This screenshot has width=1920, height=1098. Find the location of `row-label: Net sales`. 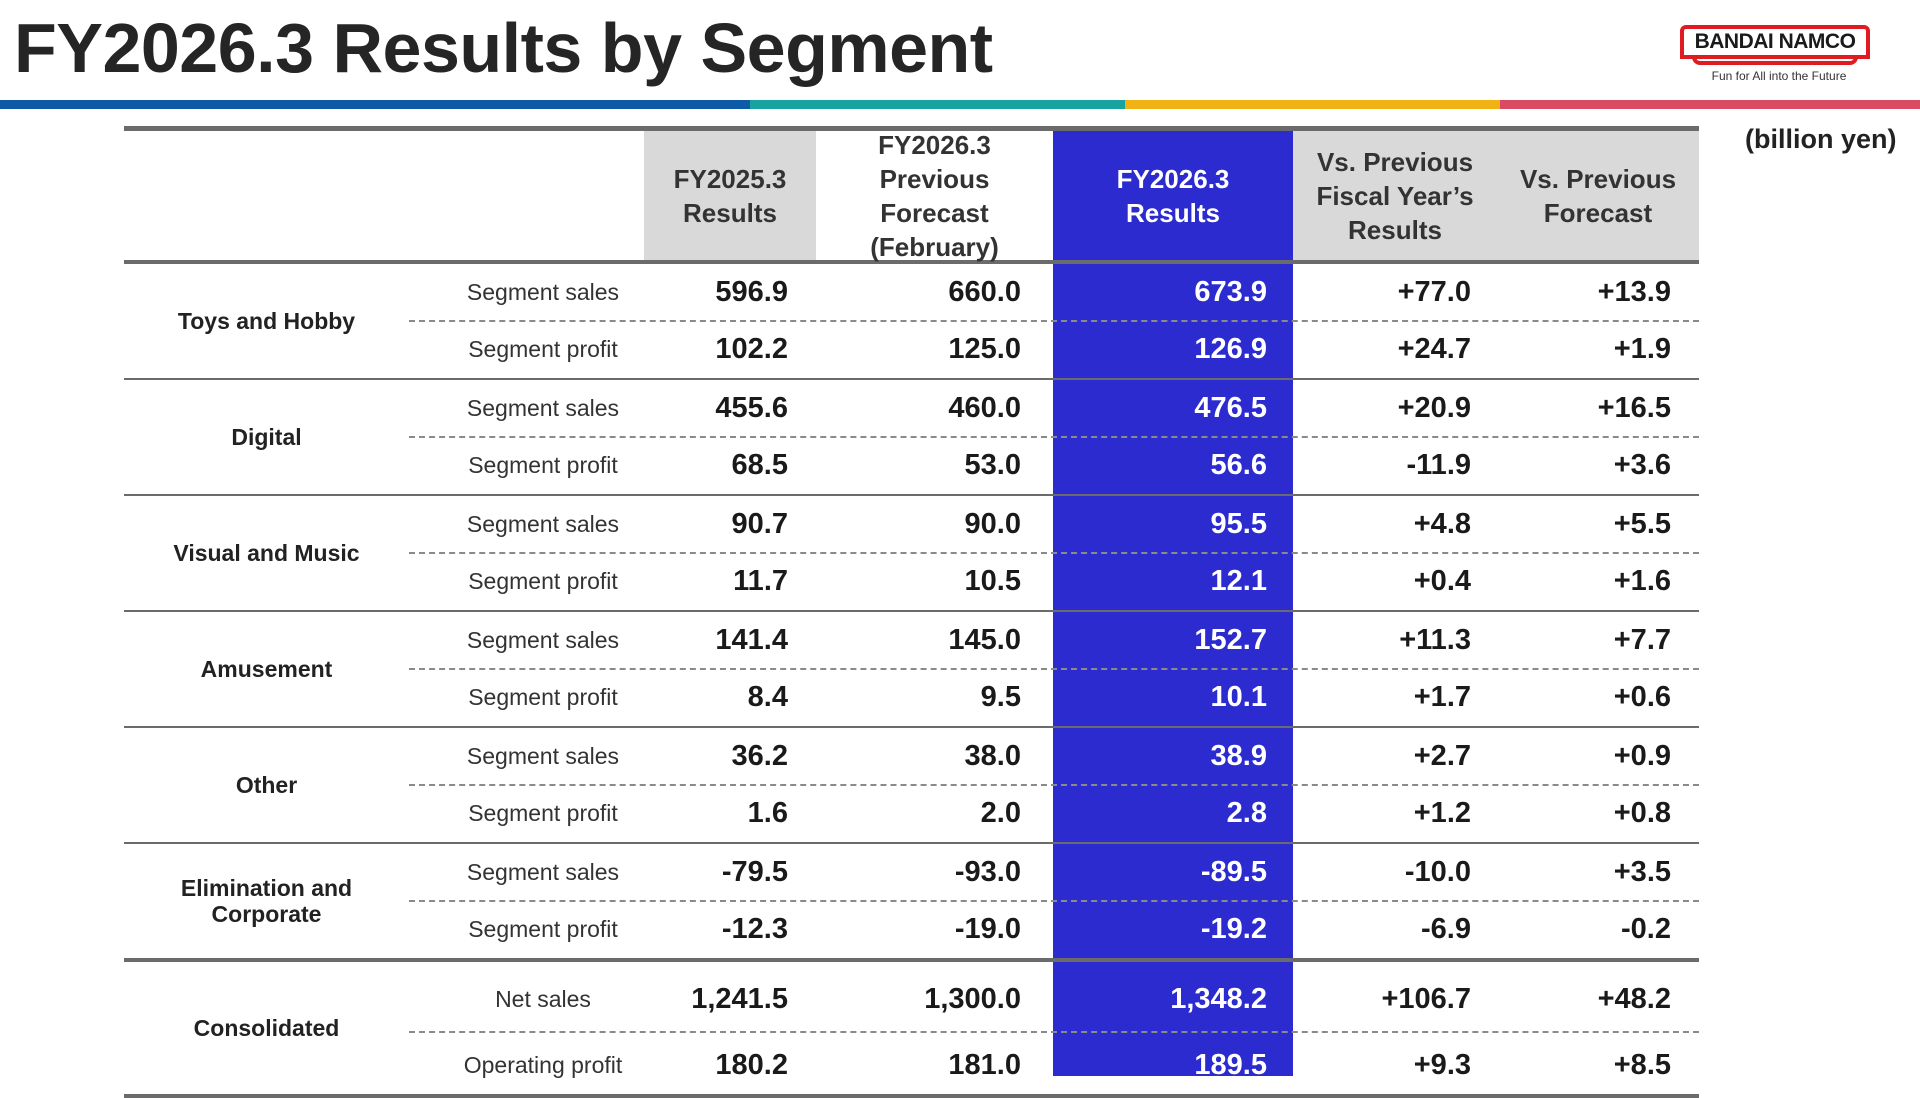

row-label: Net sales is located at coordinates (543, 998).